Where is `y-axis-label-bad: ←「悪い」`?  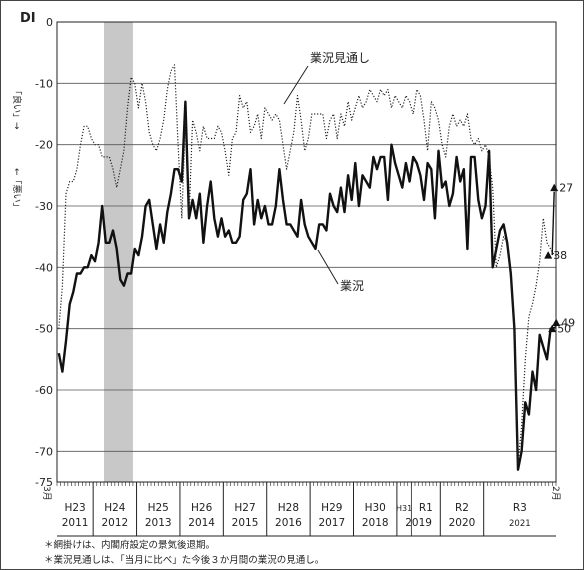
y-axis-label-bad: ←「悪い」 is located at coordinates (16, 190).